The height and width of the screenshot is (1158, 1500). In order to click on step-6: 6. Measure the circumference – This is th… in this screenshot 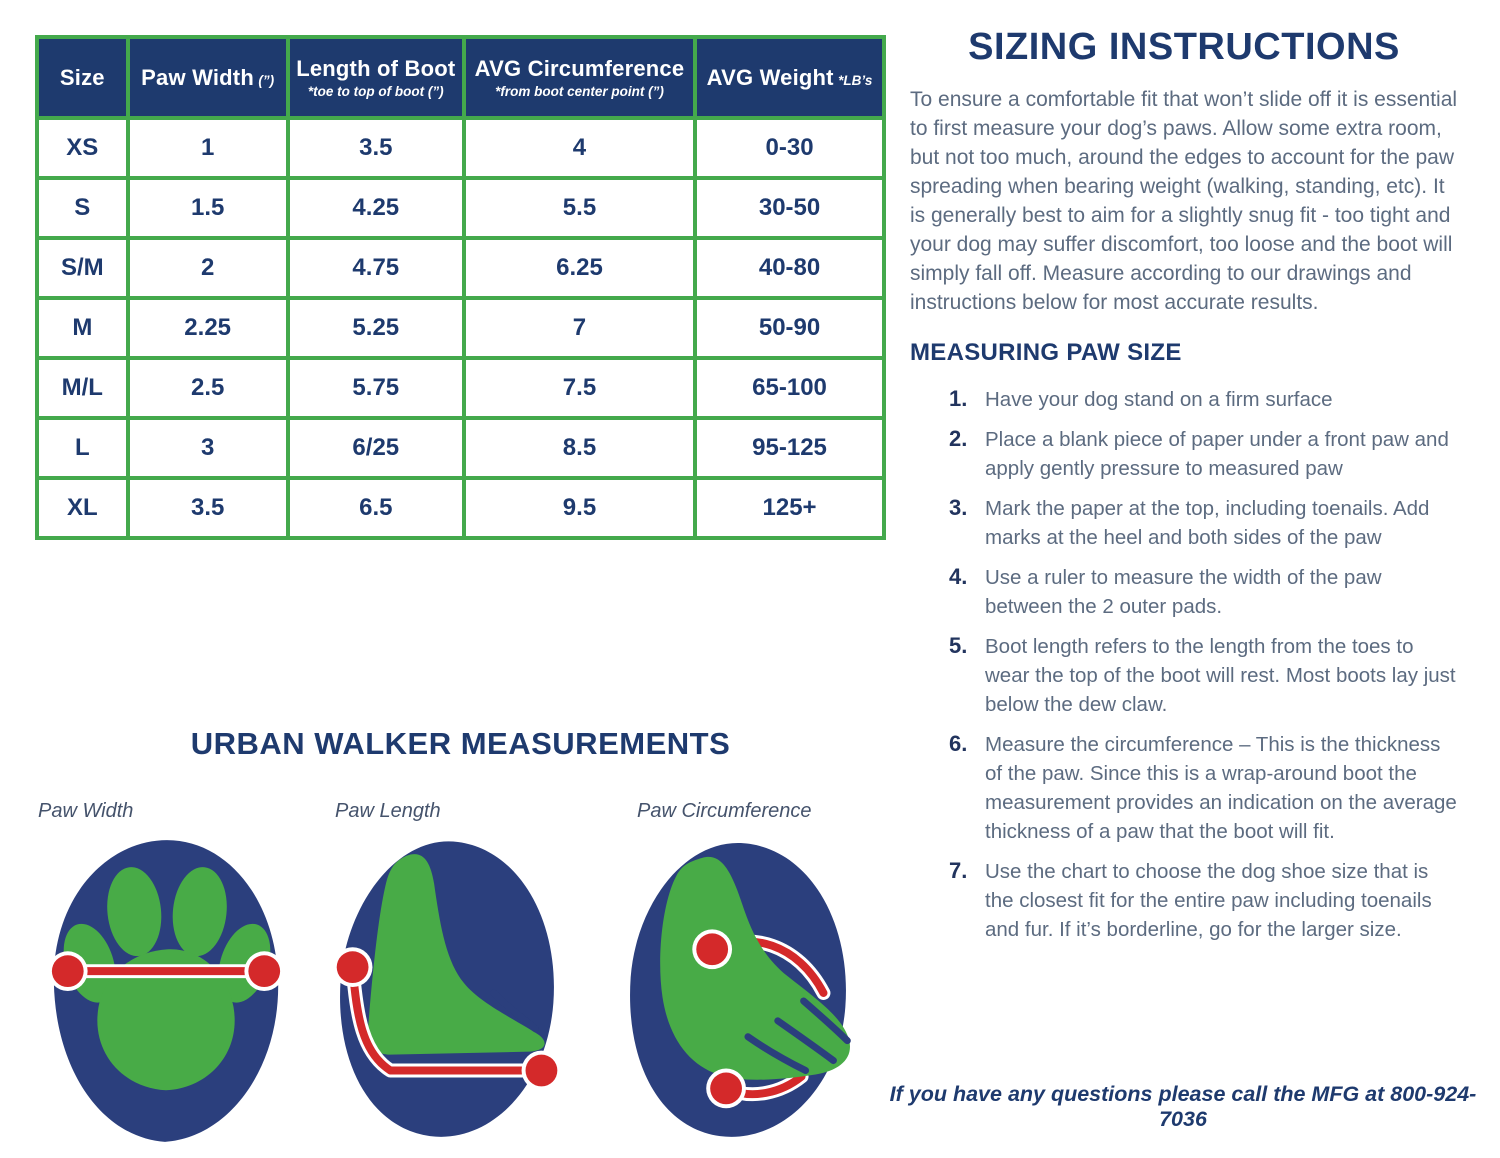, I will do `click(1204, 788)`.